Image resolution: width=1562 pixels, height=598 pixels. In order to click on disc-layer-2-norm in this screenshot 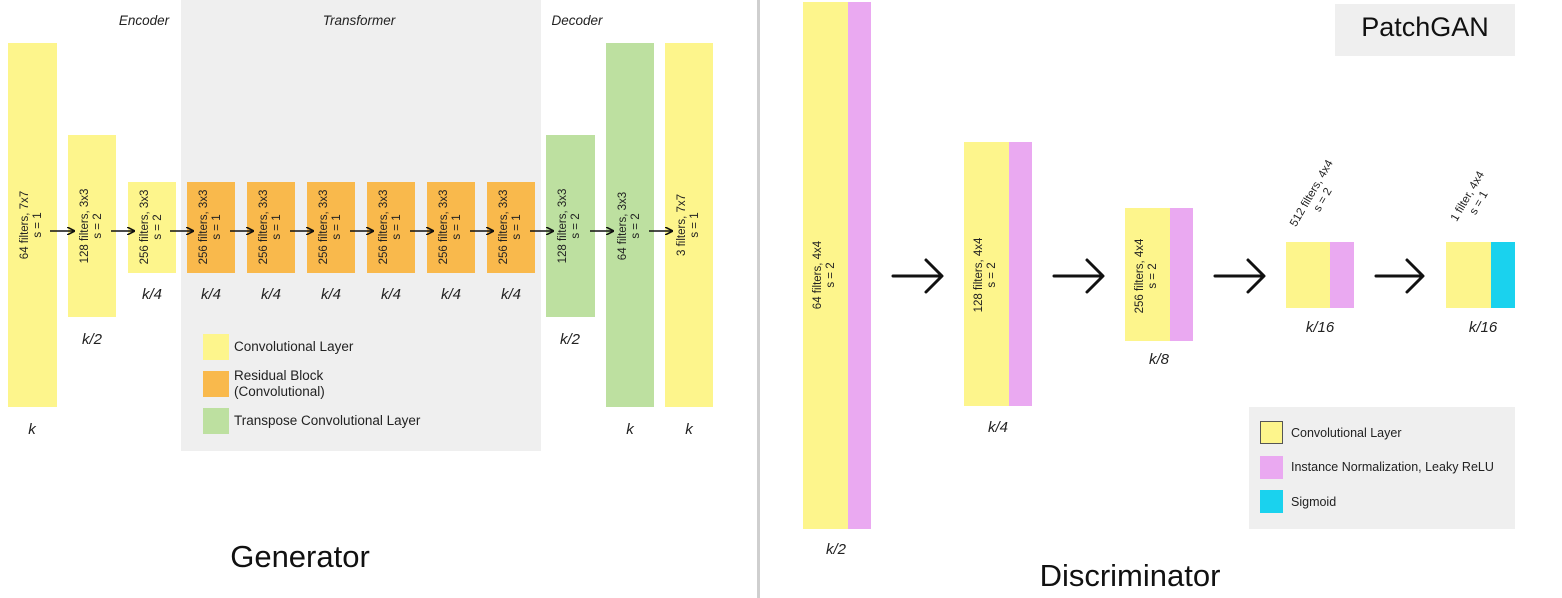, I will do `click(1020, 274)`.